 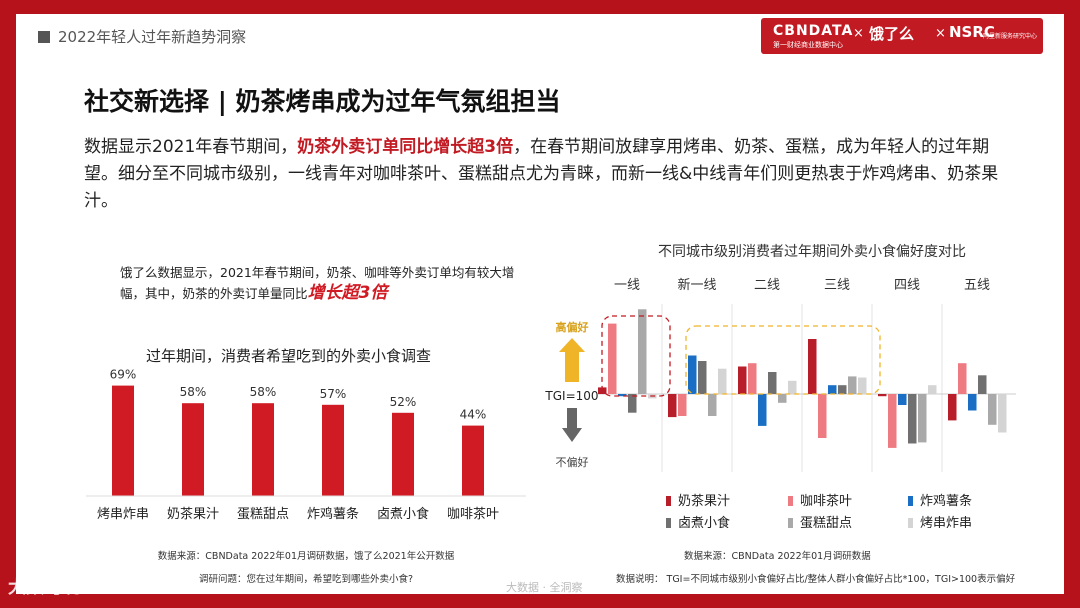 What do you see at coordinates (777, 556) in the screenshot?
I see `right-source: 数据来源：CBNData 2022年01月调研数据` at bounding box center [777, 556].